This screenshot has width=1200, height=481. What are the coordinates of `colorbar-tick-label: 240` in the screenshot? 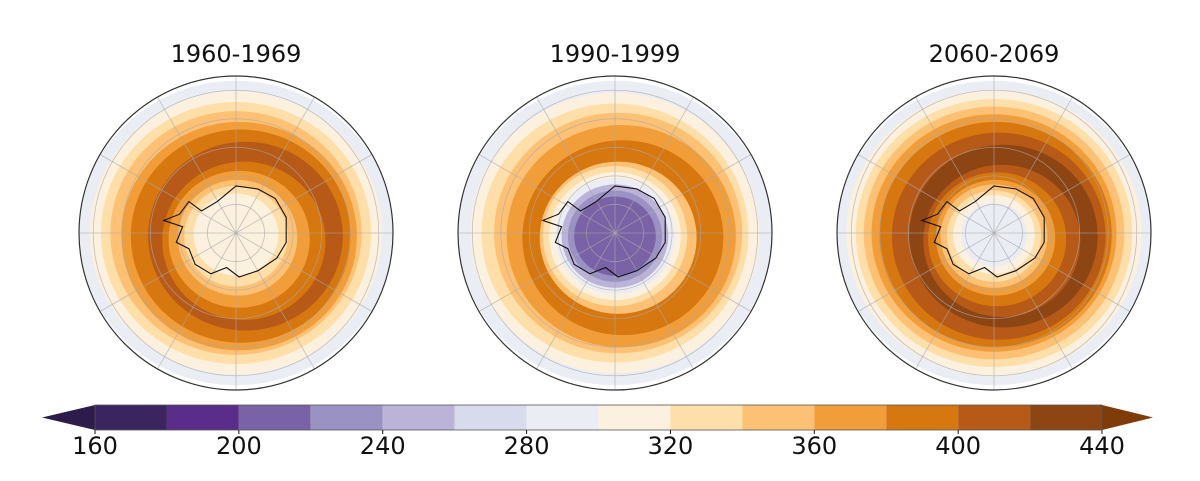 It's located at (382, 446).